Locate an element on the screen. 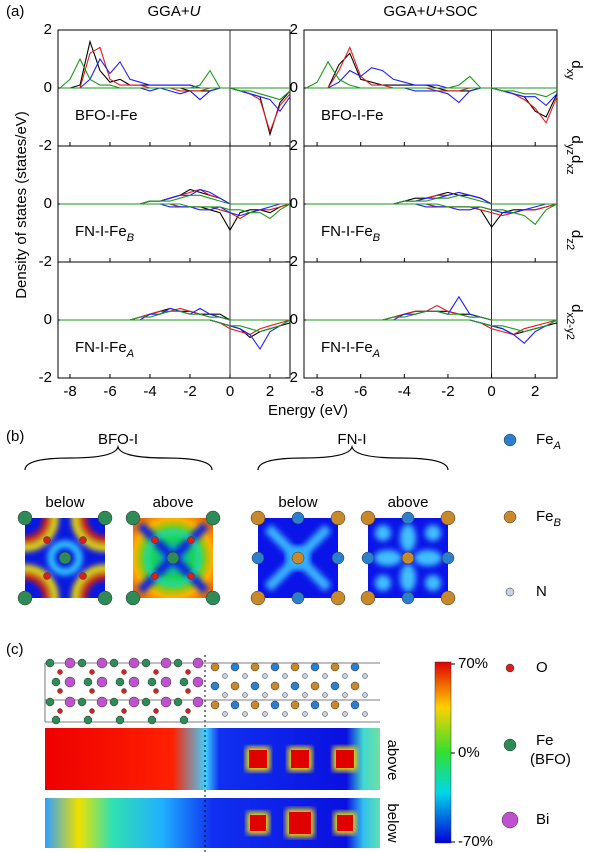  panel-label: (a) is located at coordinates (15, 11).